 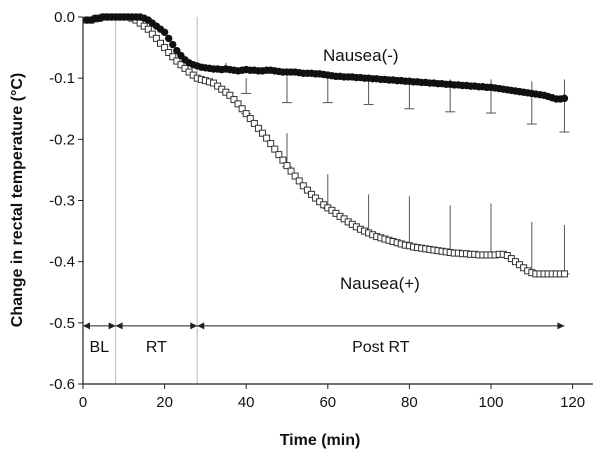 I want to click on x-axis-ticks: 0 20 40 60 80 100 120, so click(x=332, y=397).